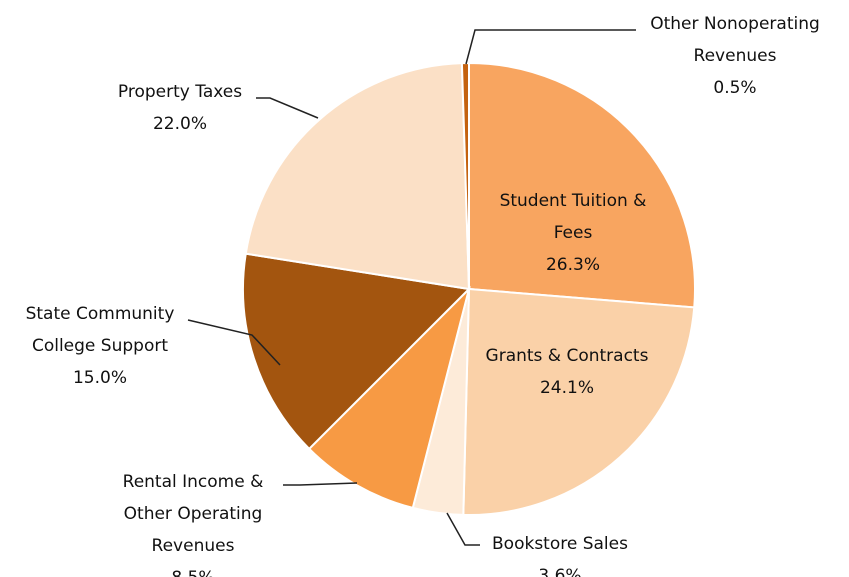 The height and width of the screenshot is (577, 849). What do you see at coordinates (560, 544) in the screenshot?
I see `slice-name: Bookstore Sales` at bounding box center [560, 544].